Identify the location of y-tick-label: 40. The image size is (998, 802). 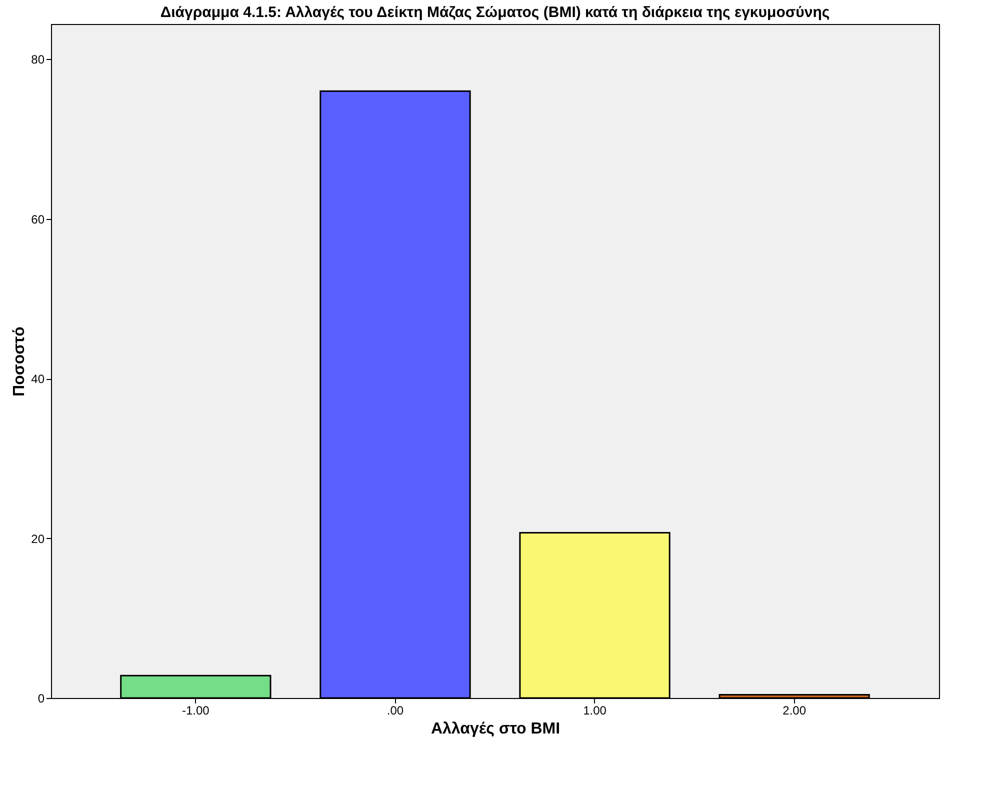
(38, 379).